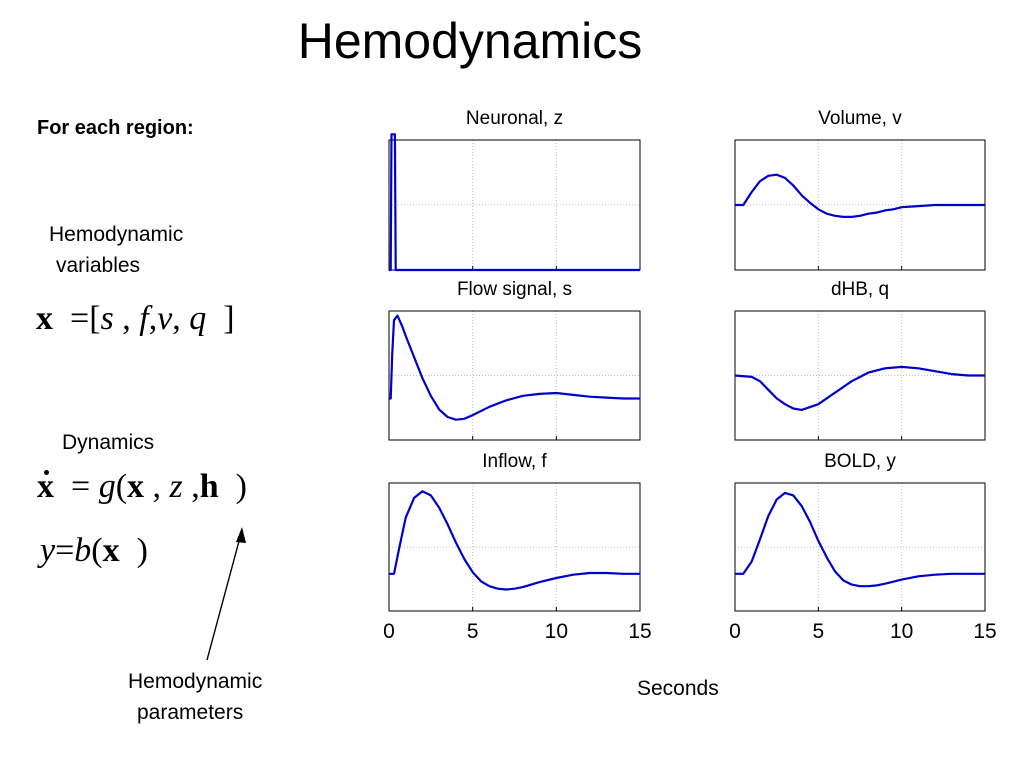 Image resolution: width=1024 pixels, height=768 pixels. Describe the element at coordinates (860, 461) in the screenshot. I see `panel-title: BOLD, y` at that location.